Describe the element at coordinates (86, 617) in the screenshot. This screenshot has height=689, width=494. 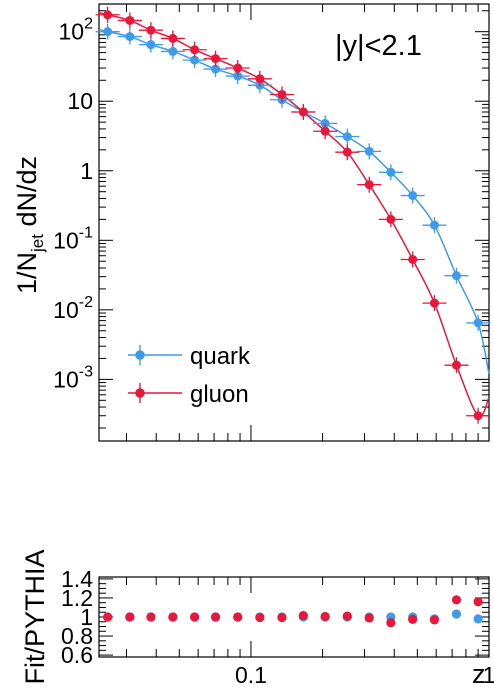
I see `ratio-y-tick-label: 1` at that location.